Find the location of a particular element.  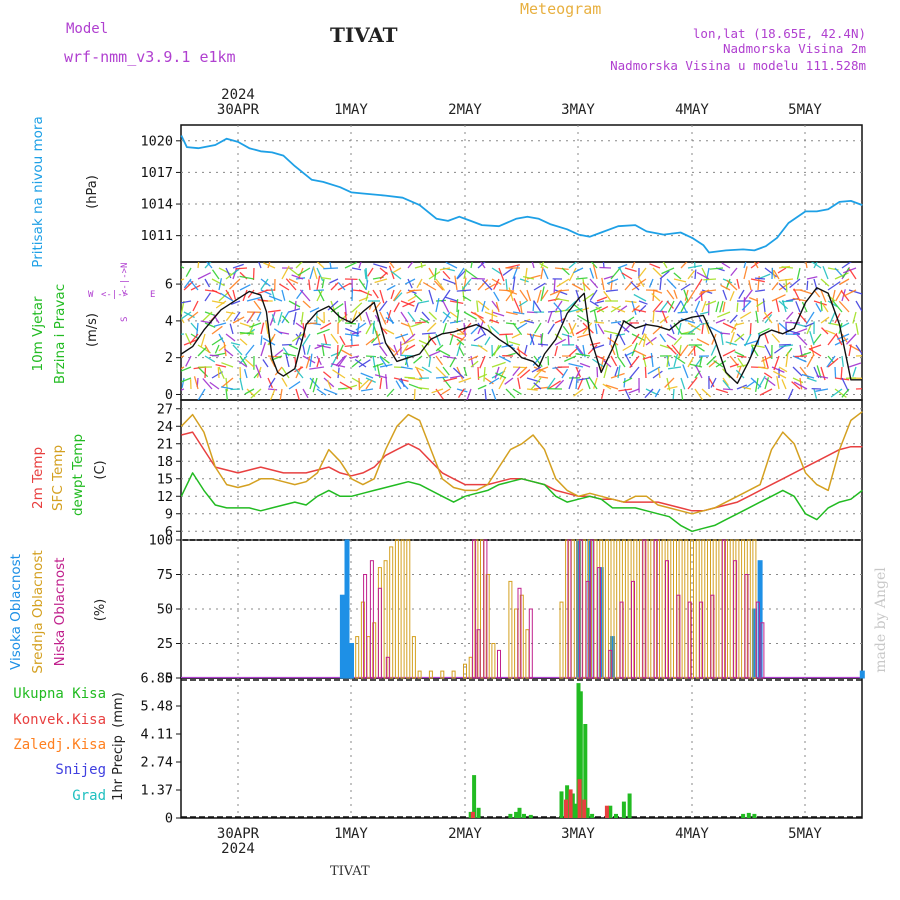

temperature-ytick-label: 15 is located at coordinates (165, 479).